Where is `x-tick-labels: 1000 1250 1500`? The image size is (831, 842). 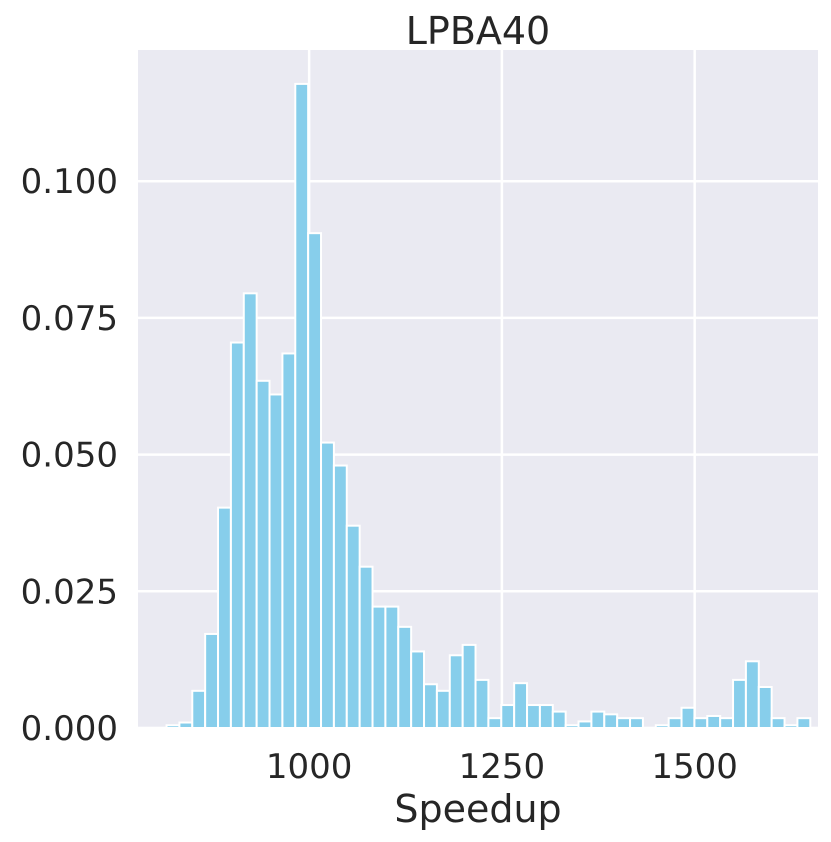
x-tick-labels: 1000 1250 1500 is located at coordinates (502, 767).